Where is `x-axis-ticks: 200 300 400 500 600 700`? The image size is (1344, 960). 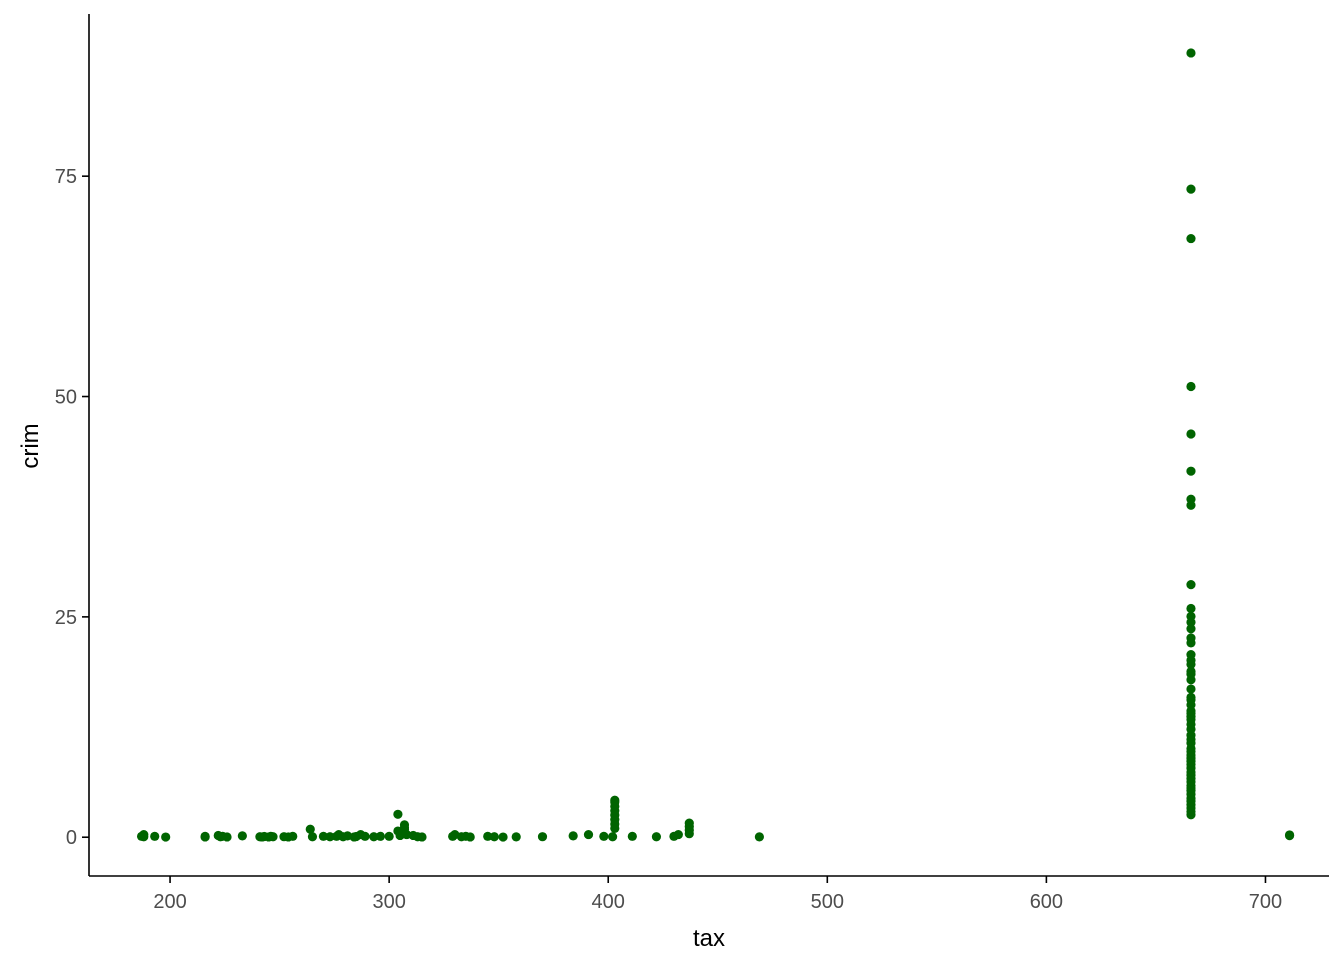 x-axis-ticks: 200 300 400 500 600 700 is located at coordinates (717, 894).